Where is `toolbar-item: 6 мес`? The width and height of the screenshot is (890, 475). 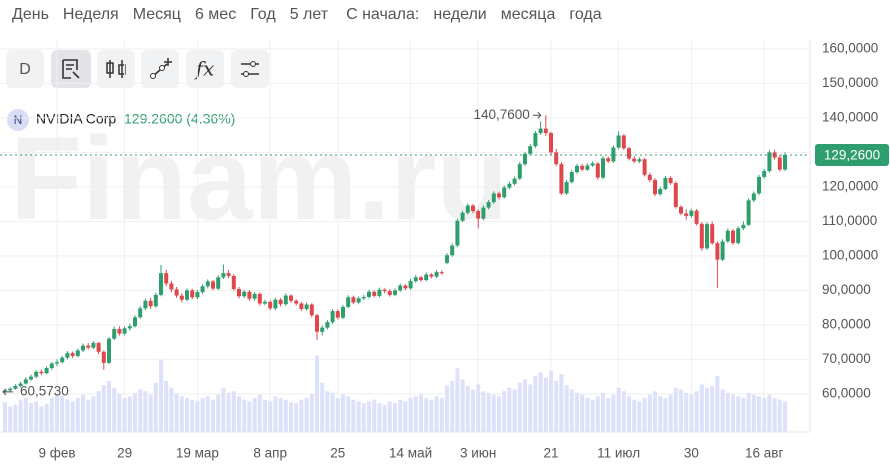 toolbar-item: 6 мес is located at coordinates (215, 14).